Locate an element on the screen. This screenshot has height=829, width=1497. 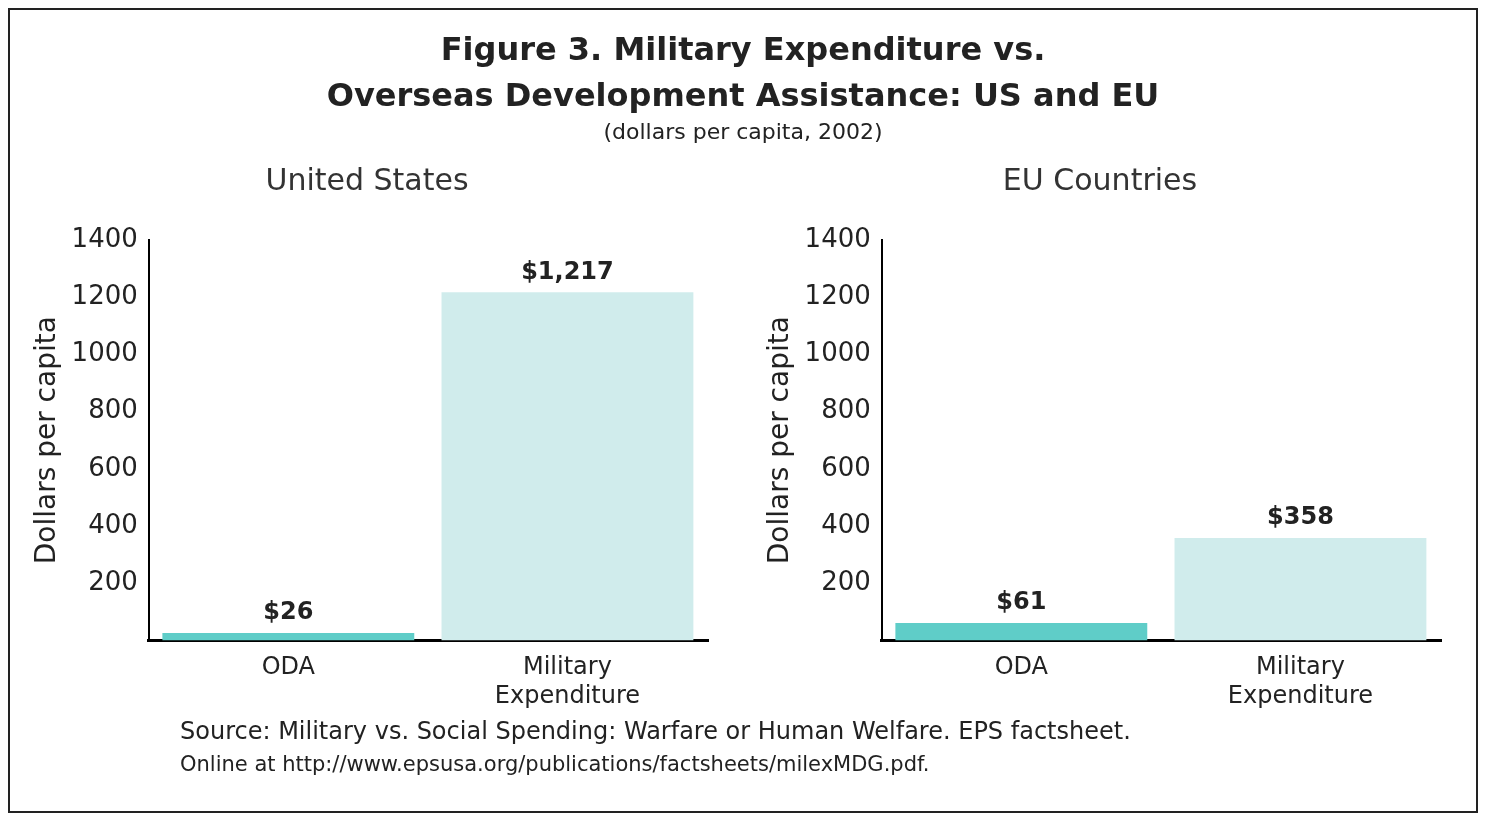
text: (dollars per capita, 2002) is located at coordinates (743, 131).